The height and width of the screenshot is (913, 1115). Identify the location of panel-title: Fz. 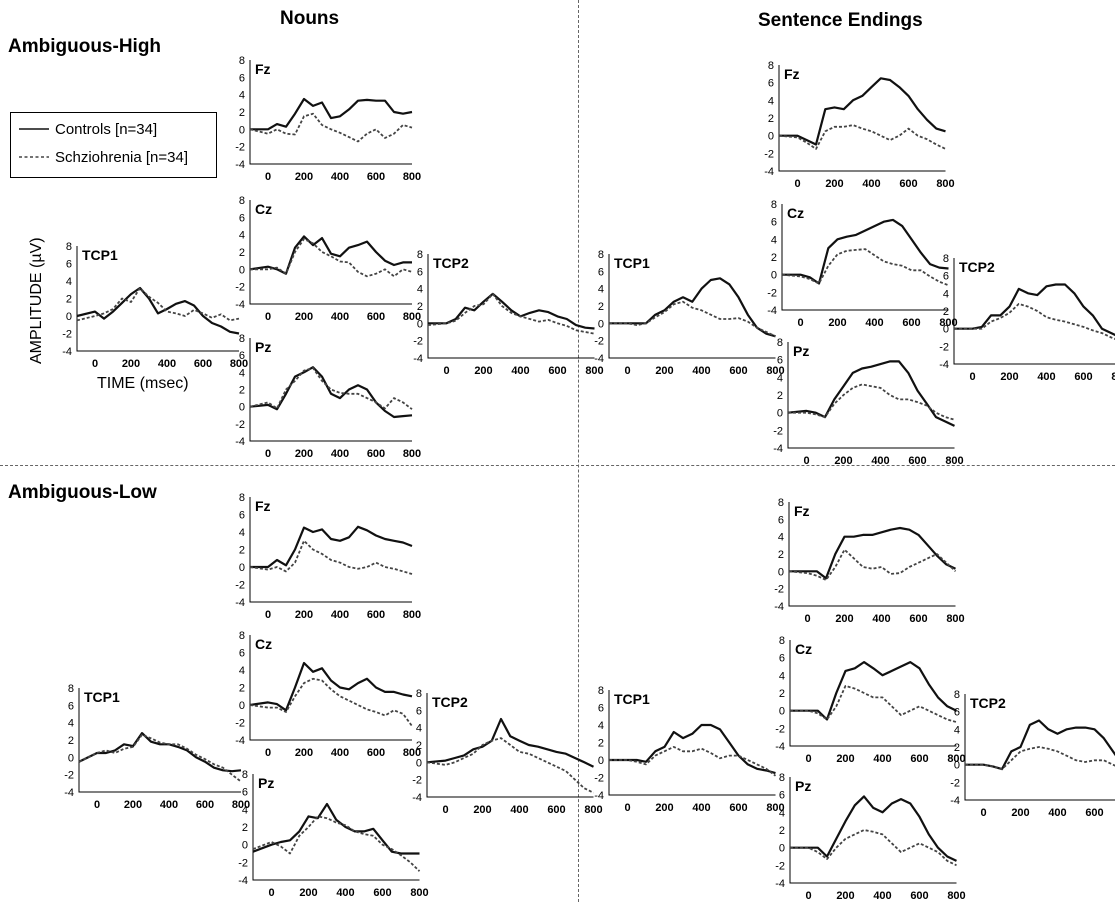
(802, 511).